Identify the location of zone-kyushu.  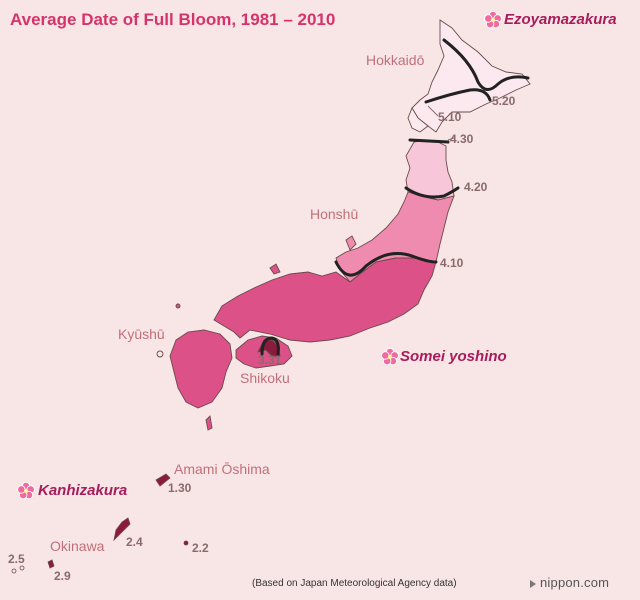
(201, 369).